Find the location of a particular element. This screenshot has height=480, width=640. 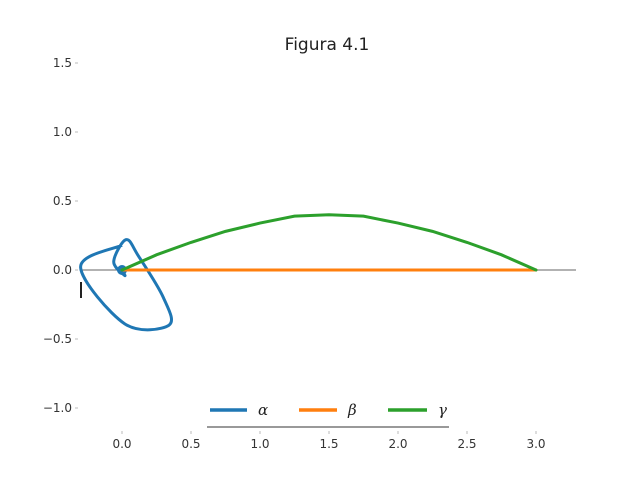

y-tick-label: −0.5 is located at coordinates (57, 339).